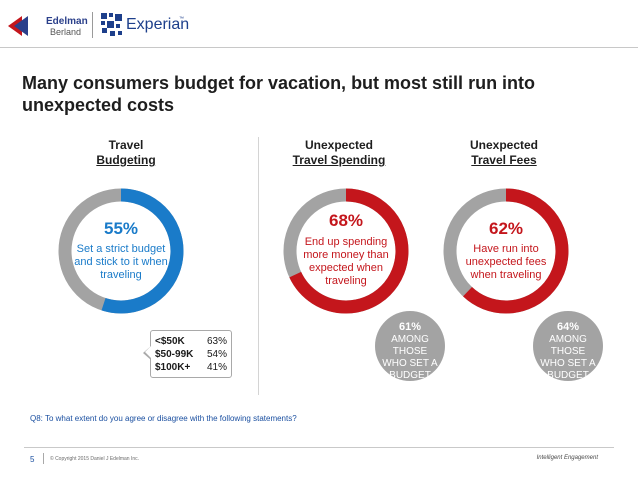 Image resolution: width=638 pixels, height=479 pixels. What do you see at coordinates (216, 367) in the screenshot?
I see `income-value: 41%` at bounding box center [216, 367].